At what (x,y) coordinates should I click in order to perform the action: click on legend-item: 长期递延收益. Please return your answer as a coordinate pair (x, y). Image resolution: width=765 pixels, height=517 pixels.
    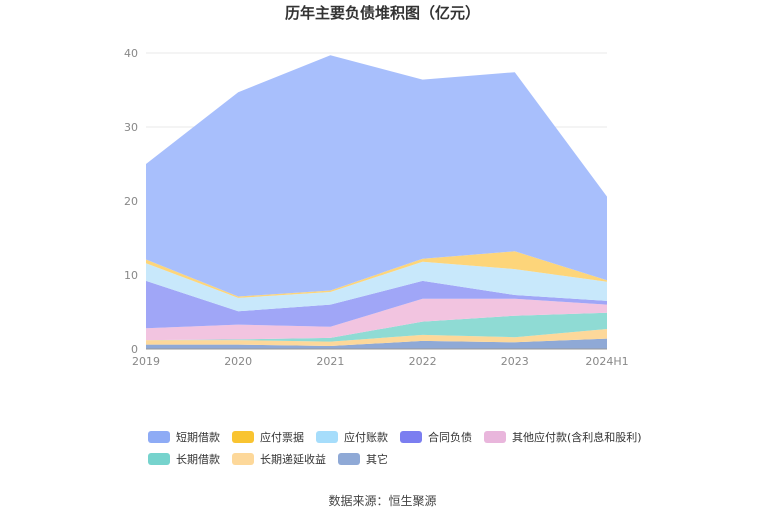
    Looking at the image, I should click on (279, 459).